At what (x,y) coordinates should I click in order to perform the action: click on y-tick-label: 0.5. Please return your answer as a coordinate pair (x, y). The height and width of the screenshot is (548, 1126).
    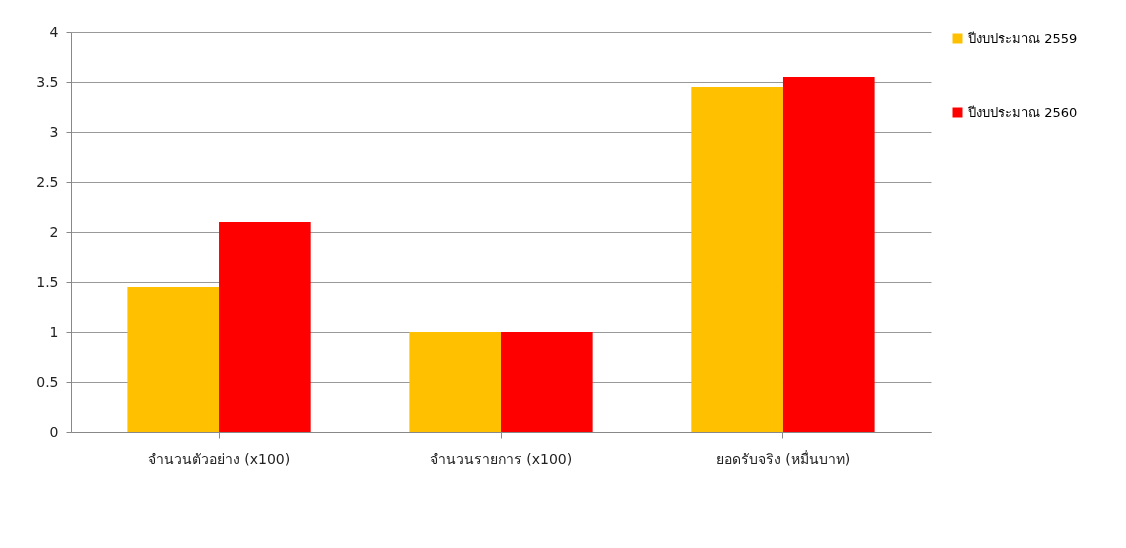
    Looking at the image, I should click on (47, 381).